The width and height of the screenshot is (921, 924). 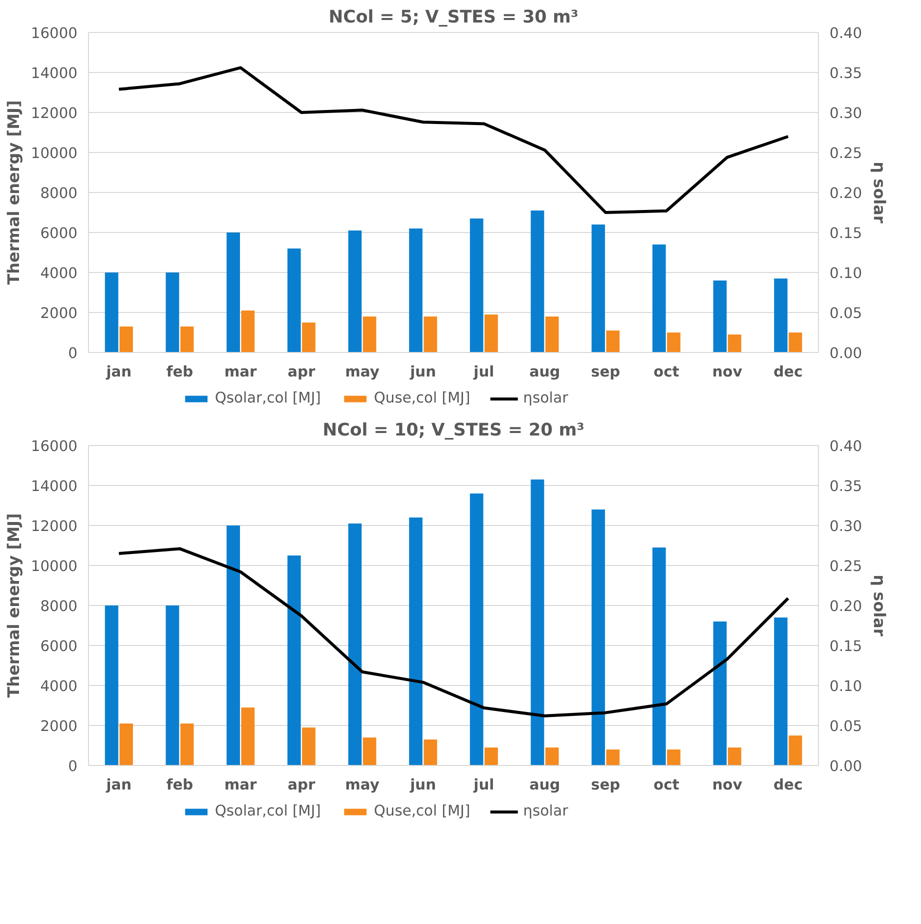 What do you see at coordinates (422, 372) in the screenshot?
I see `x-tick-label: jun` at bounding box center [422, 372].